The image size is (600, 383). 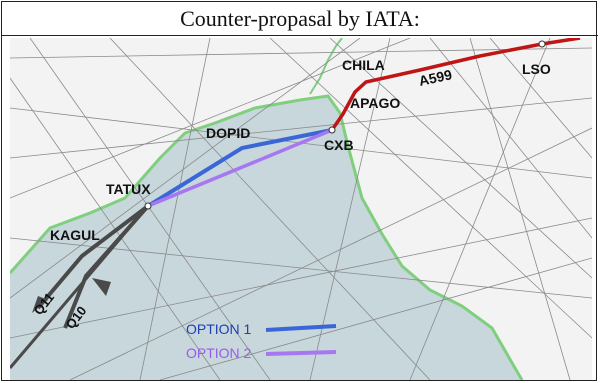 What do you see at coordinates (93, 257) in the screenshot?
I see `route-q11` at bounding box center [93, 257].